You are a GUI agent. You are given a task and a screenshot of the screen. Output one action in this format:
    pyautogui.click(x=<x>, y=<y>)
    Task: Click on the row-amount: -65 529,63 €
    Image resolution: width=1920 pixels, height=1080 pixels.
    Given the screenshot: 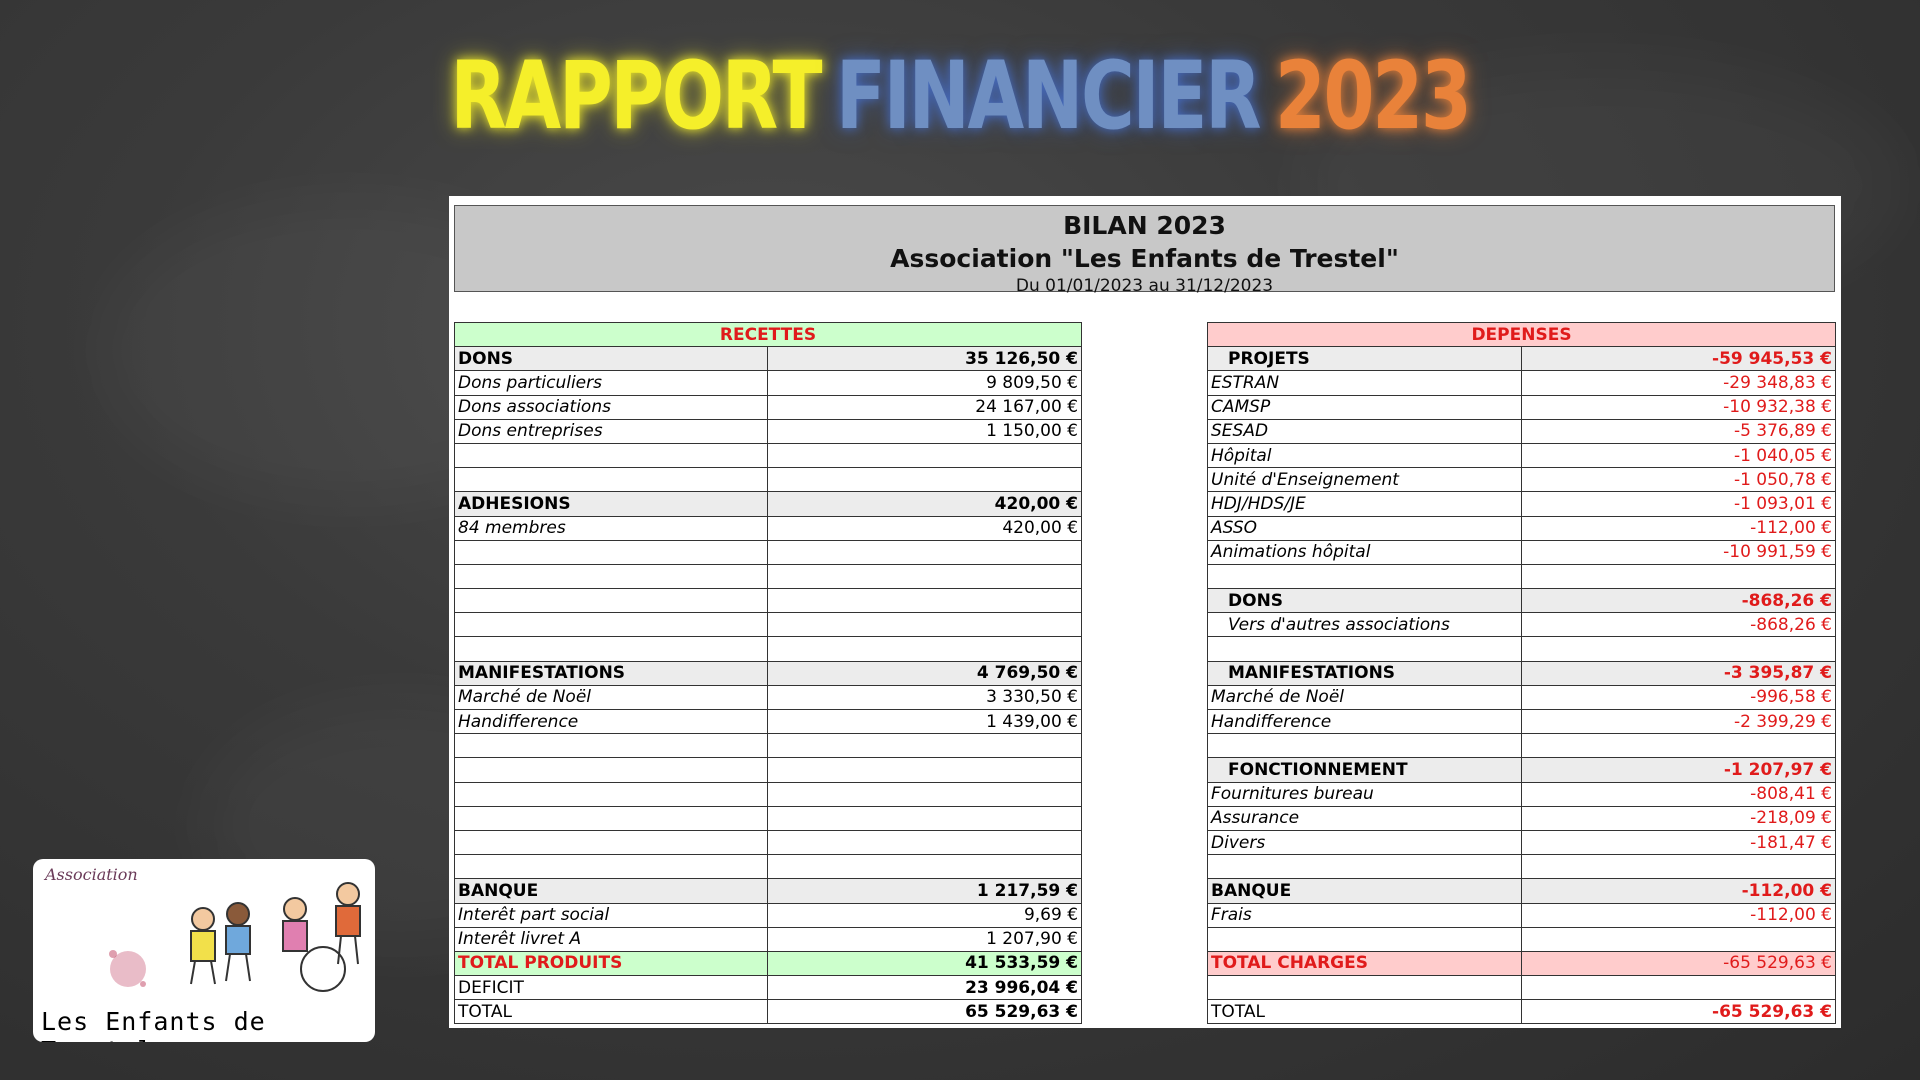 What is the action you would take?
    pyautogui.click(x=1678, y=1012)
    